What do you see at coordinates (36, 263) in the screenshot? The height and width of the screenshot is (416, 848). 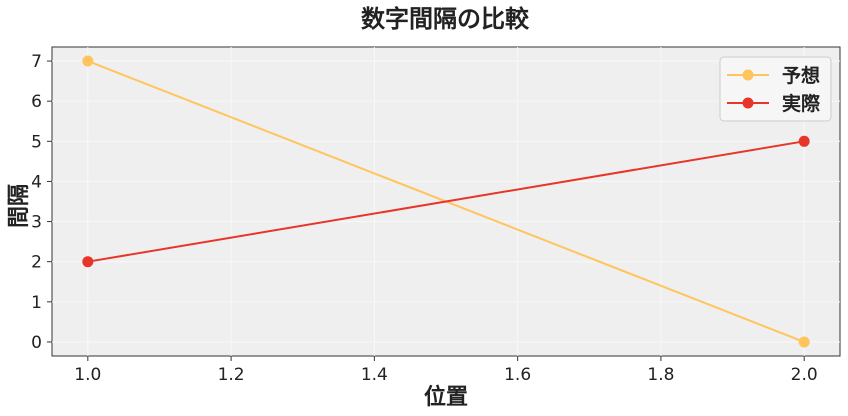 I see `y-tick-label: 2` at bounding box center [36, 263].